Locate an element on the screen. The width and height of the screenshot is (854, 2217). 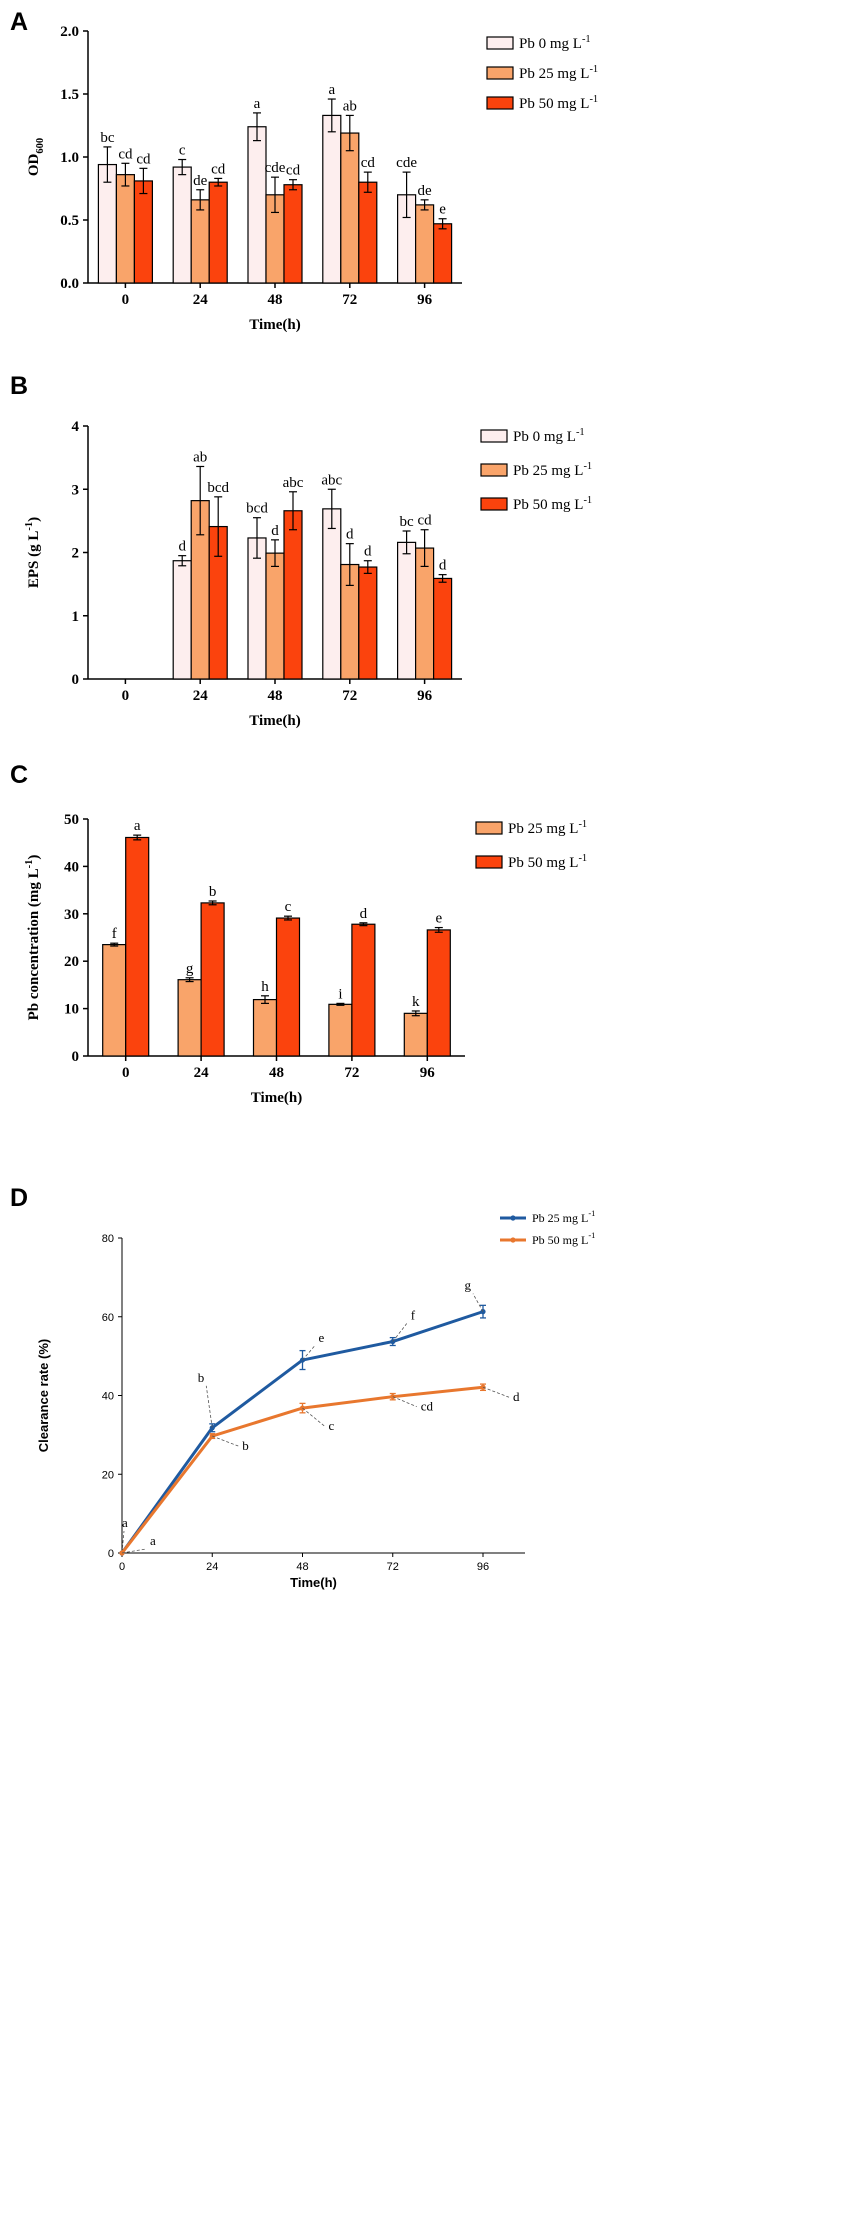
y-tick-label: 80 is located at coordinates (108, 1239).